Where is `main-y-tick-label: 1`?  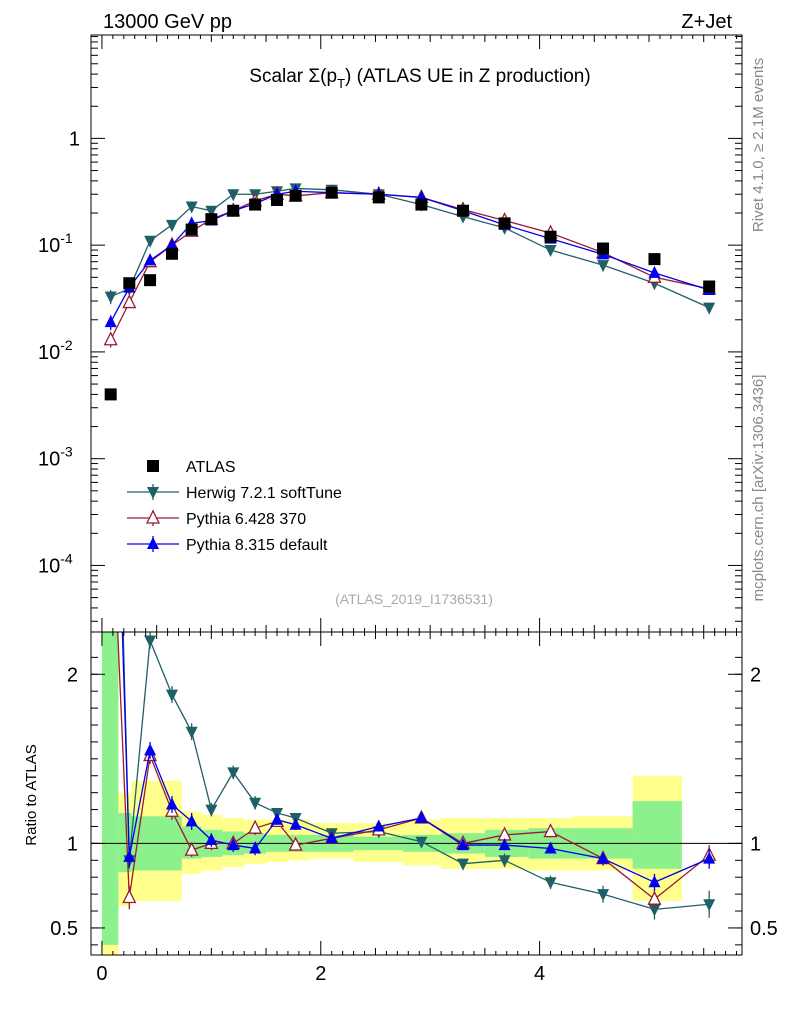 main-y-tick-label: 1 is located at coordinates (74, 139).